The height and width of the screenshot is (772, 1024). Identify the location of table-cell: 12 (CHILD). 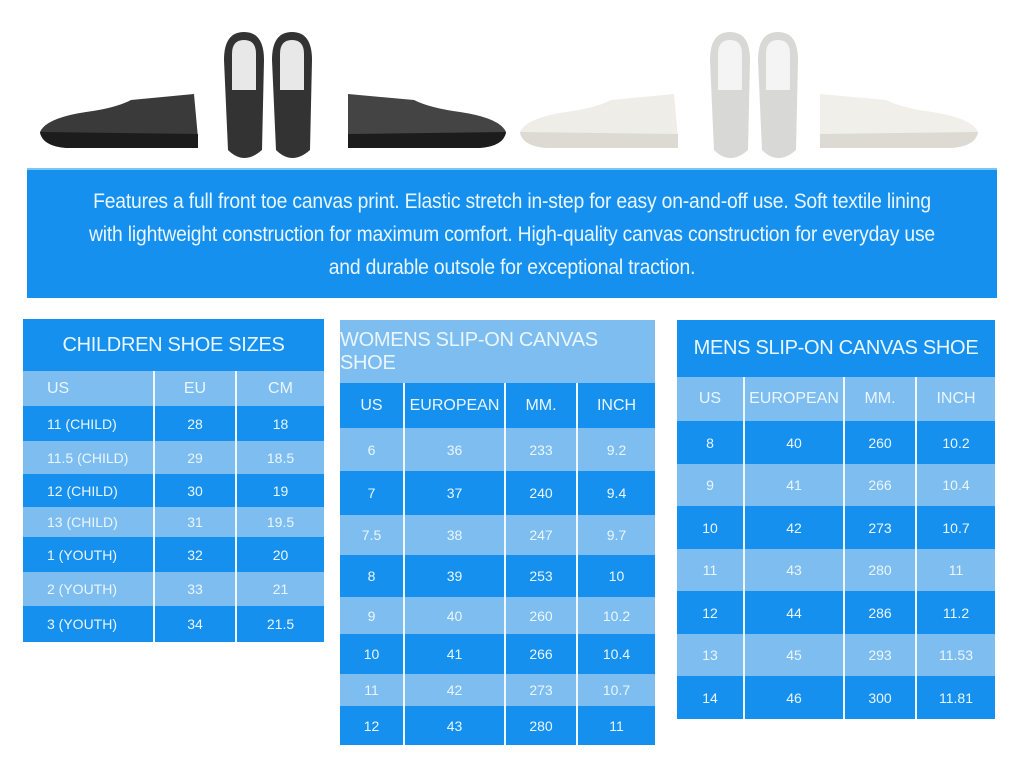
(82, 490).